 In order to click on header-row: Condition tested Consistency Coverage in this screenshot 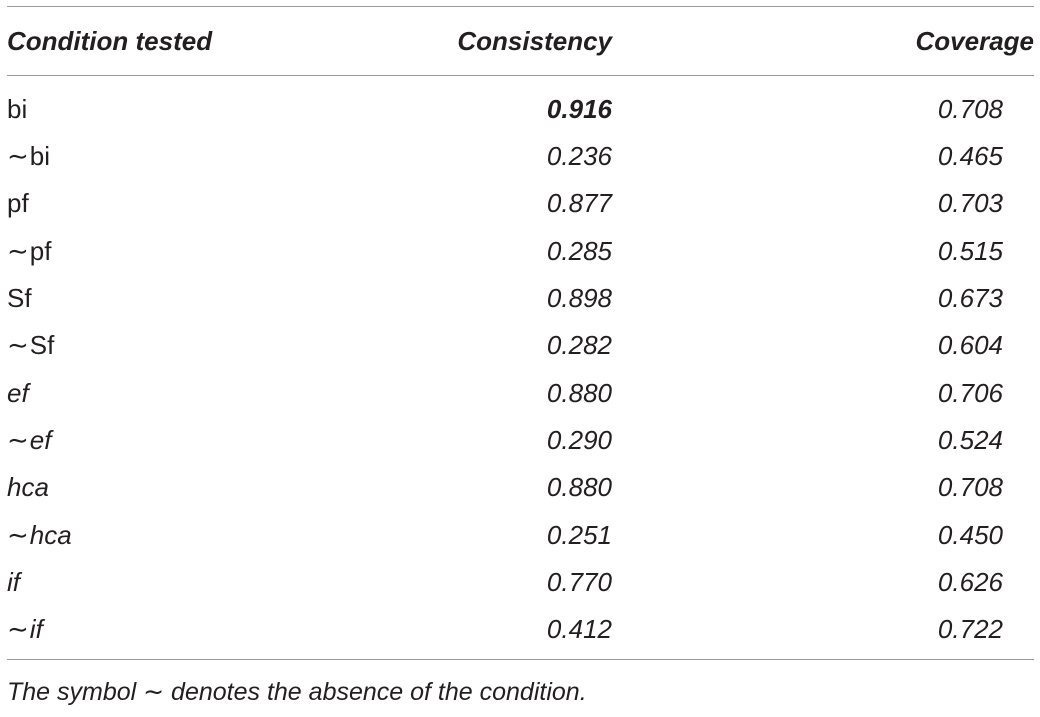, I will do `click(520, 41)`.